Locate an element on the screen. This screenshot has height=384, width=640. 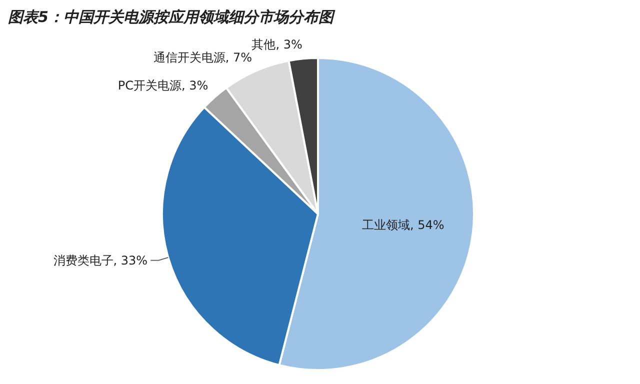
slice-label: PC开关电源 is located at coordinates (150, 85).